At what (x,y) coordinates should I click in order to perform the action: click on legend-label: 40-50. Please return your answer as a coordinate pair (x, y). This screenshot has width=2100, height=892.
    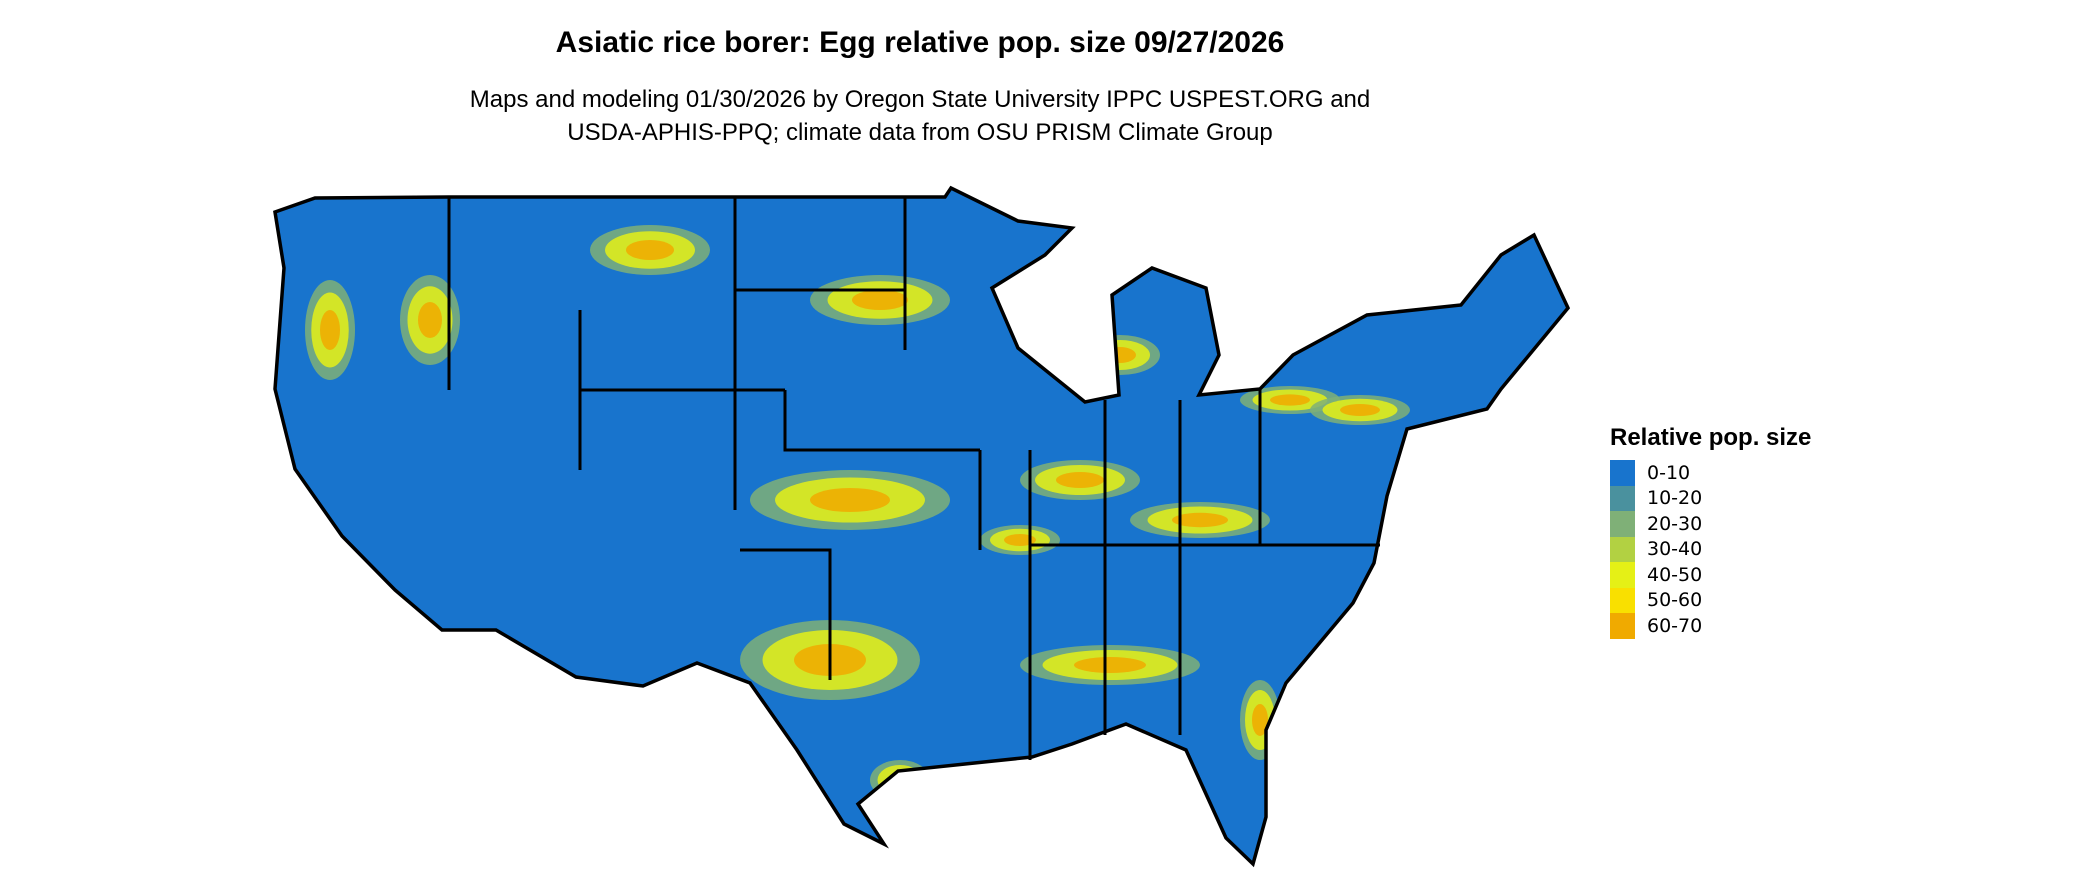
    Looking at the image, I should click on (1675, 574).